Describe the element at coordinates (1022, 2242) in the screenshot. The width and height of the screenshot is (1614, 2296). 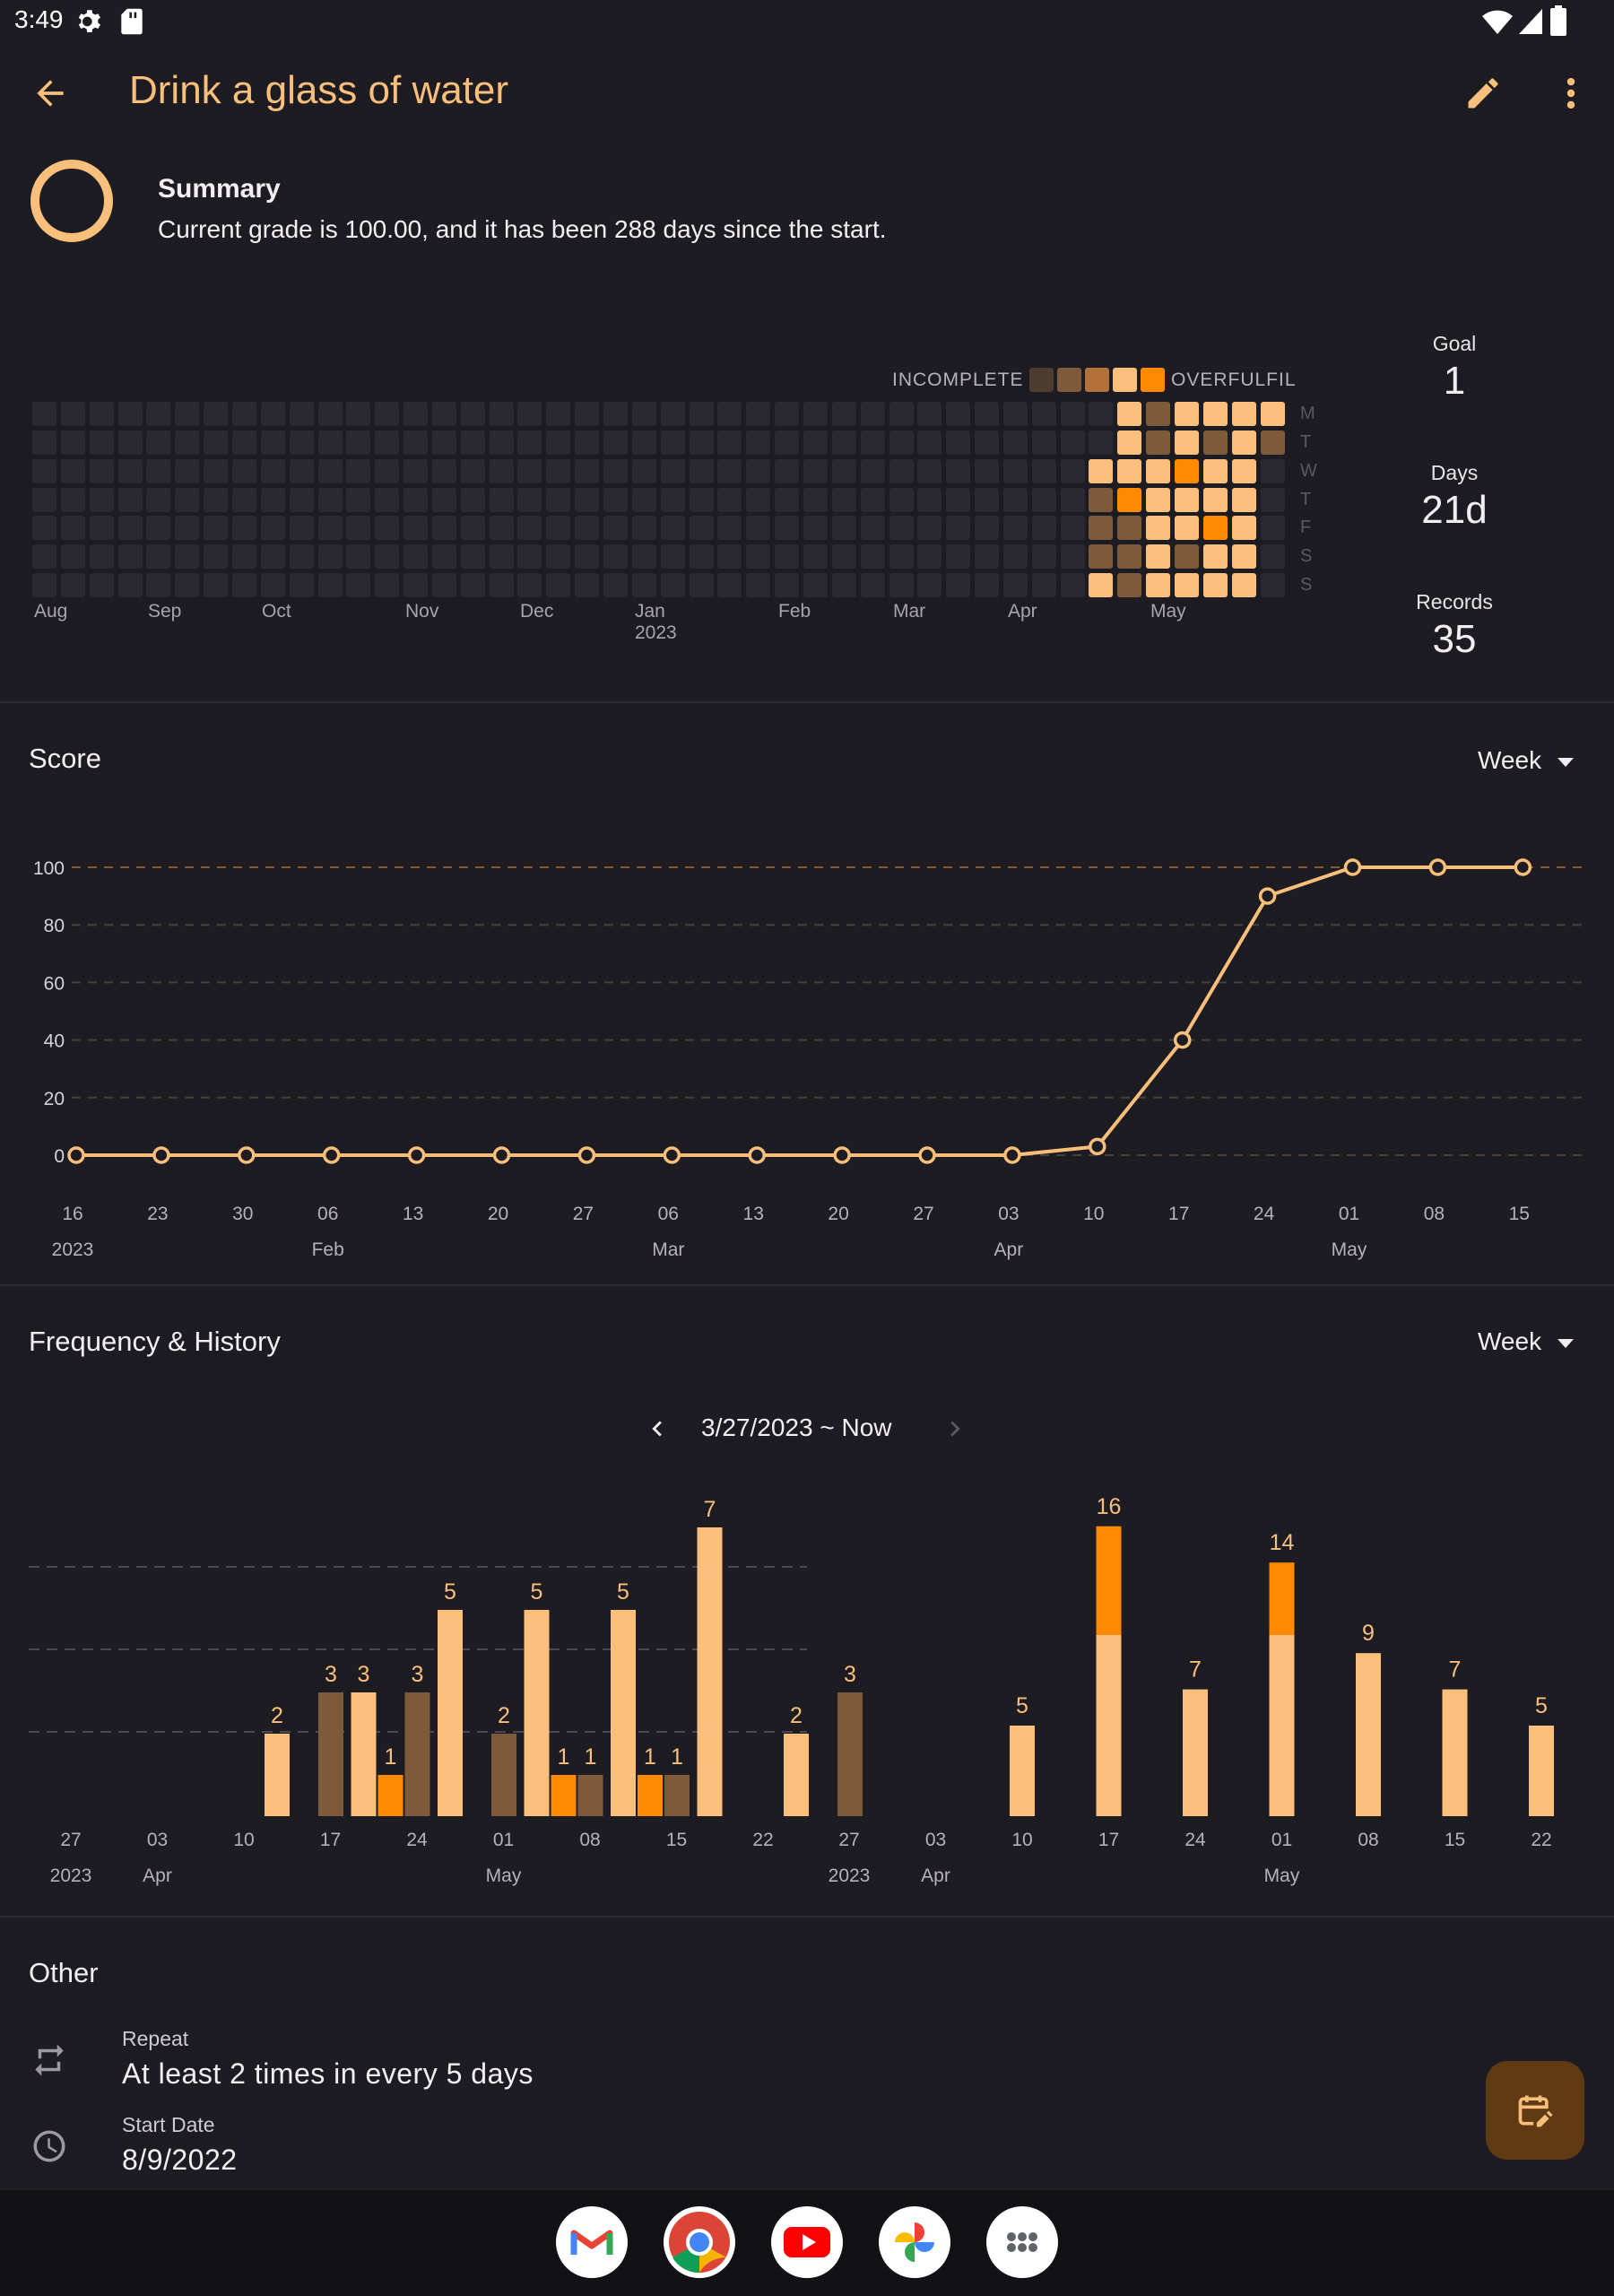
I see `app-drawer-icon` at that location.